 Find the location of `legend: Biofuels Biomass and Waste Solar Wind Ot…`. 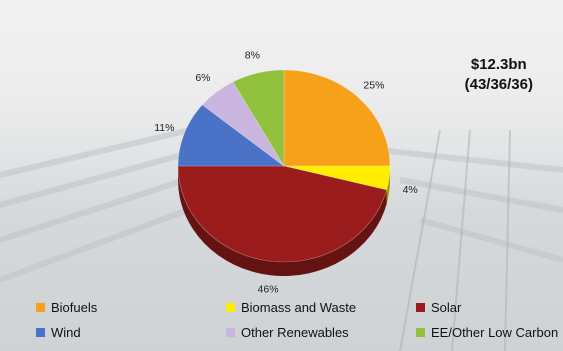

legend: Biofuels Biomass and Waste Solar Wind Ot… is located at coordinates (297, 320).